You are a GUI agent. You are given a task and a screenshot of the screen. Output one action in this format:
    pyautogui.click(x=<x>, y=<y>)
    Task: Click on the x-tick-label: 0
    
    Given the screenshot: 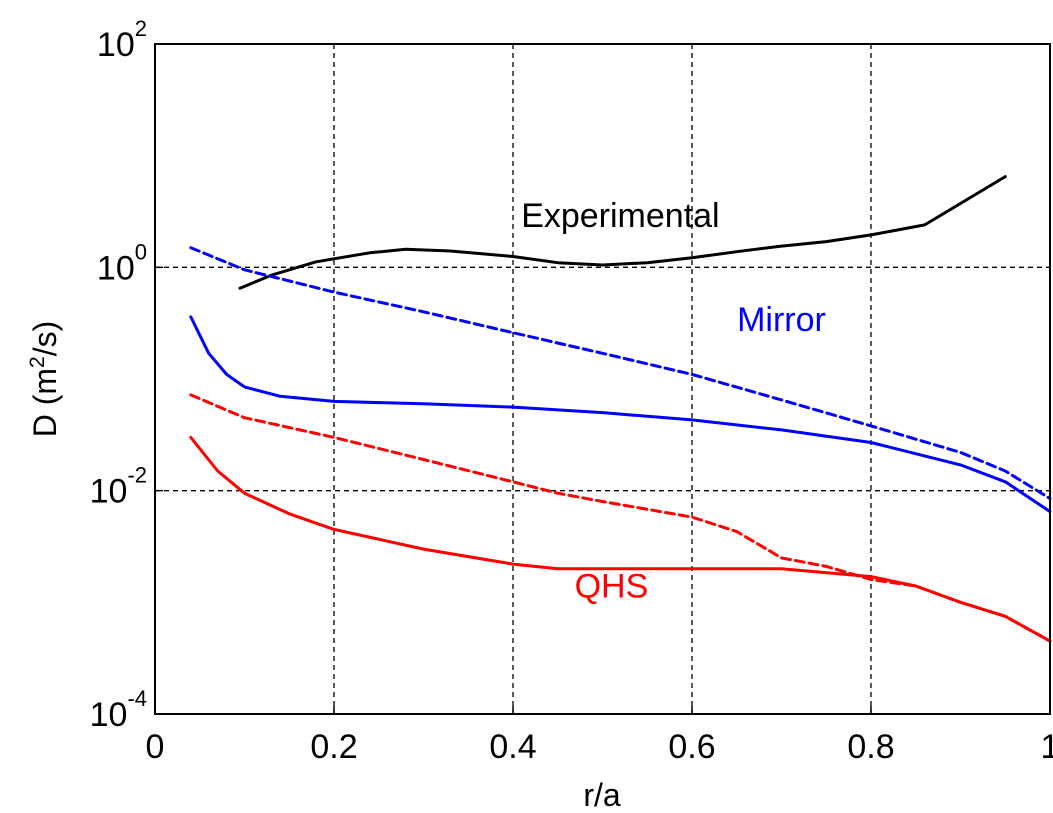 What is the action you would take?
    pyautogui.click(x=155, y=747)
    